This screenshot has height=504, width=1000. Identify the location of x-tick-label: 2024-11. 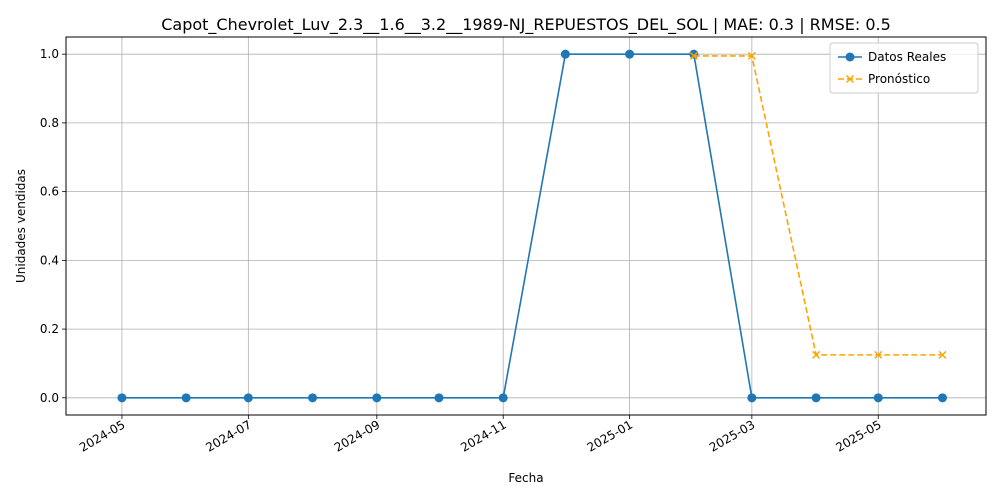
(483, 435).